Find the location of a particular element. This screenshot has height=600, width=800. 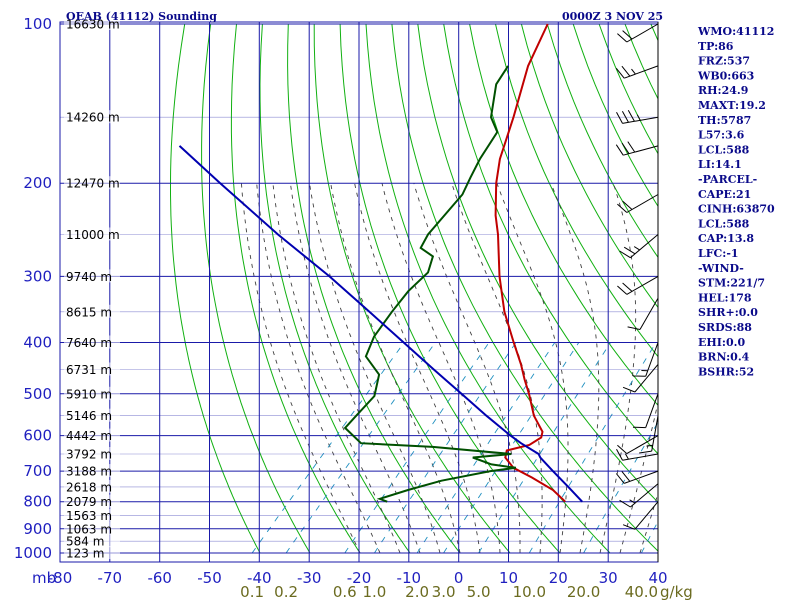

height-label: 14260 m is located at coordinates (93, 118).